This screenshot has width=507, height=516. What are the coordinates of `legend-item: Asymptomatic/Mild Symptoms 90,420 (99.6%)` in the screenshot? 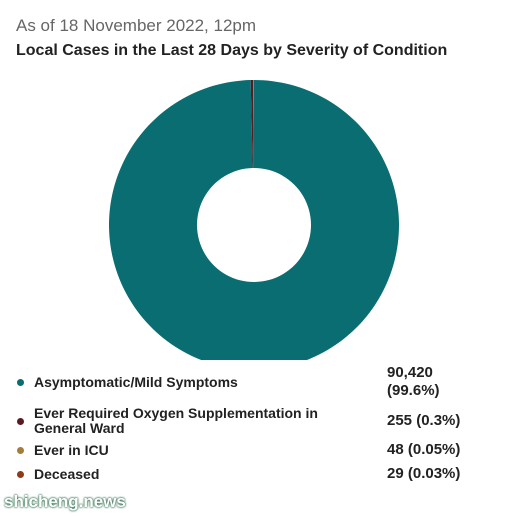 It's located at (253, 382).